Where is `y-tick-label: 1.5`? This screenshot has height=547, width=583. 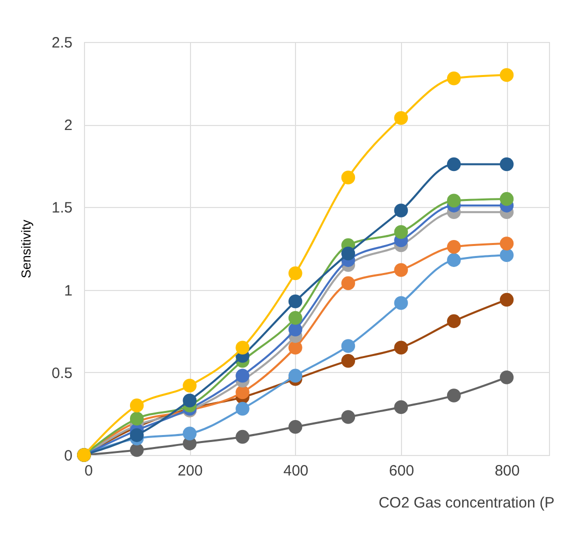
y-tick-label: 1.5 is located at coordinates (62, 208).